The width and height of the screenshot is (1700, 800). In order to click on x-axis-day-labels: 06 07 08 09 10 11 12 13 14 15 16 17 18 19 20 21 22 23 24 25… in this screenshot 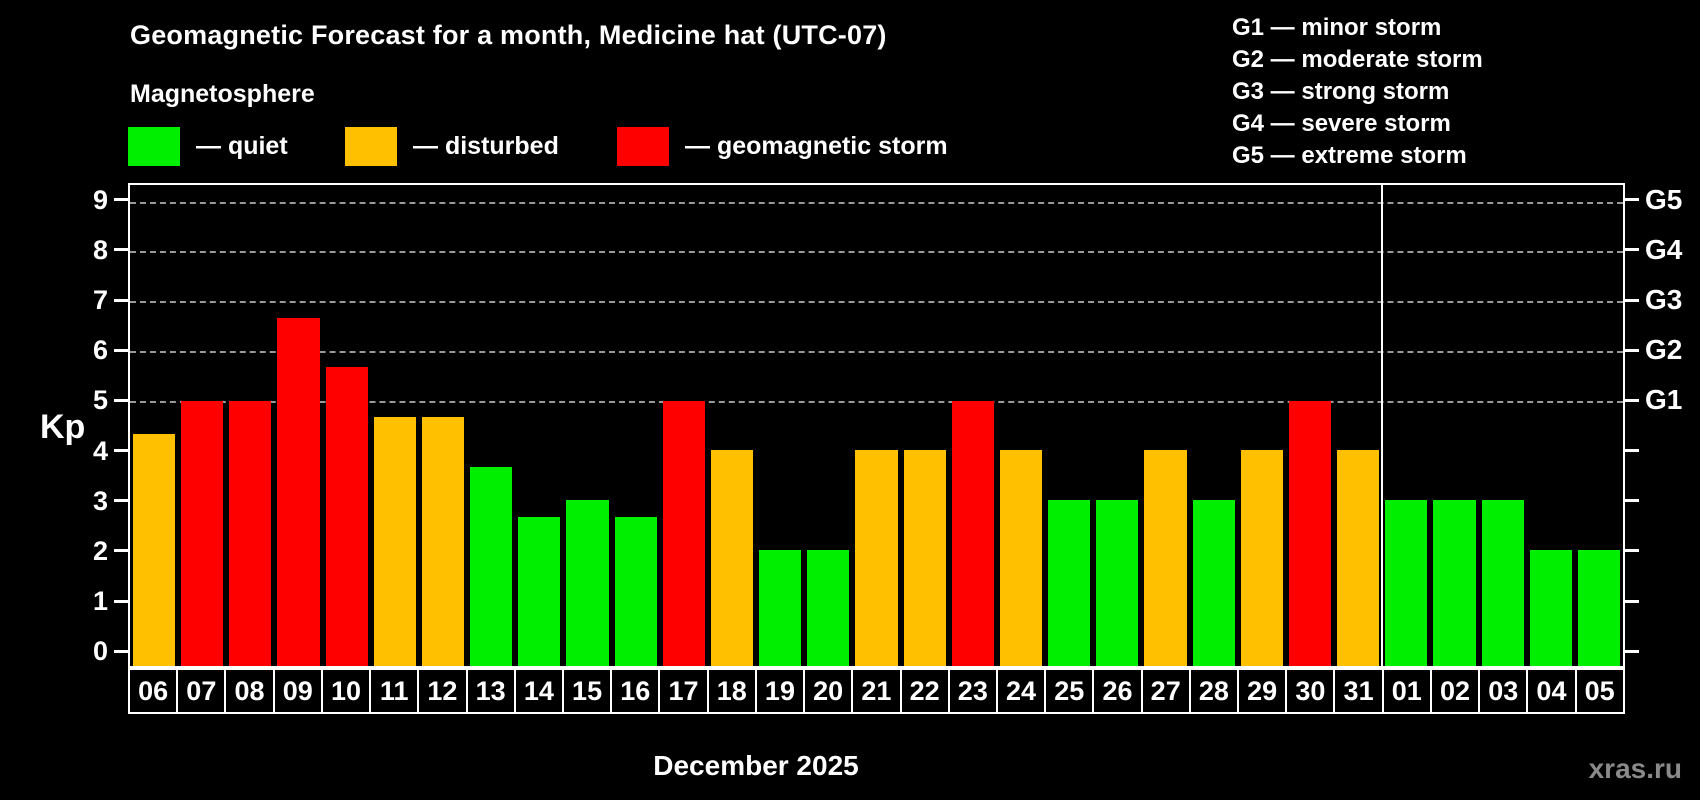, I will do `click(876, 691)`.